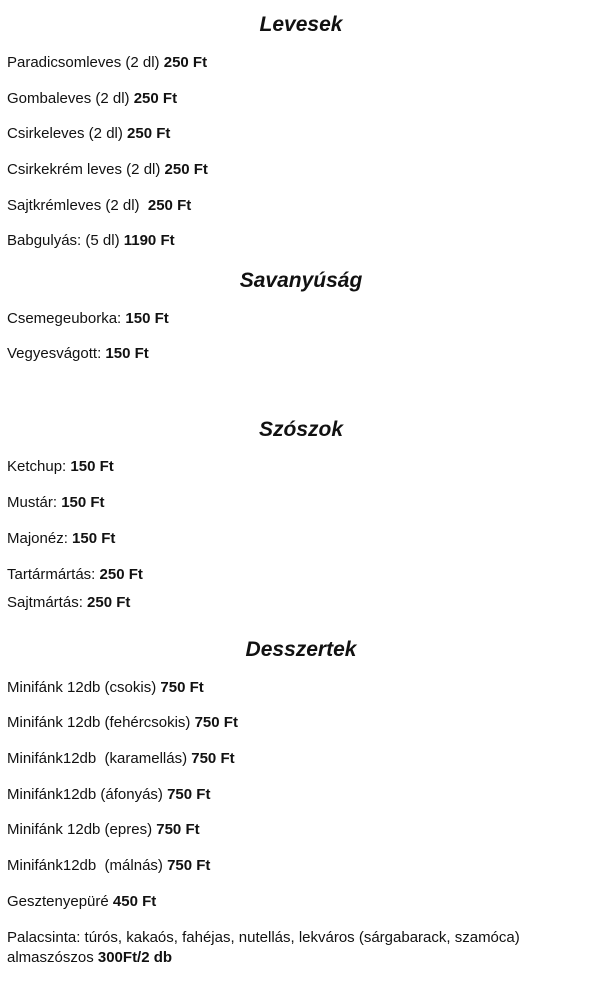 The height and width of the screenshot is (1000, 602). I want to click on menu-item: Csemegeuborka: 150 Ft, so click(88, 319).